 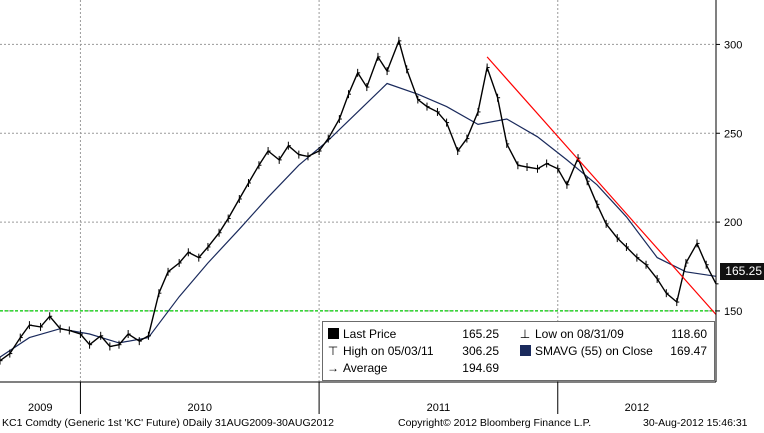 What do you see at coordinates (388, 351) in the screenshot?
I see `legend-label: High on 05/03/11` at bounding box center [388, 351].